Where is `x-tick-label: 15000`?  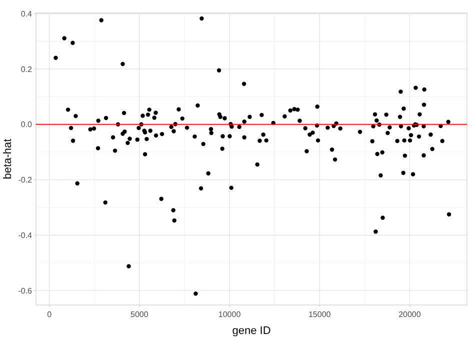 x-tick-label: 15000 is located at coordinates (320, 314).